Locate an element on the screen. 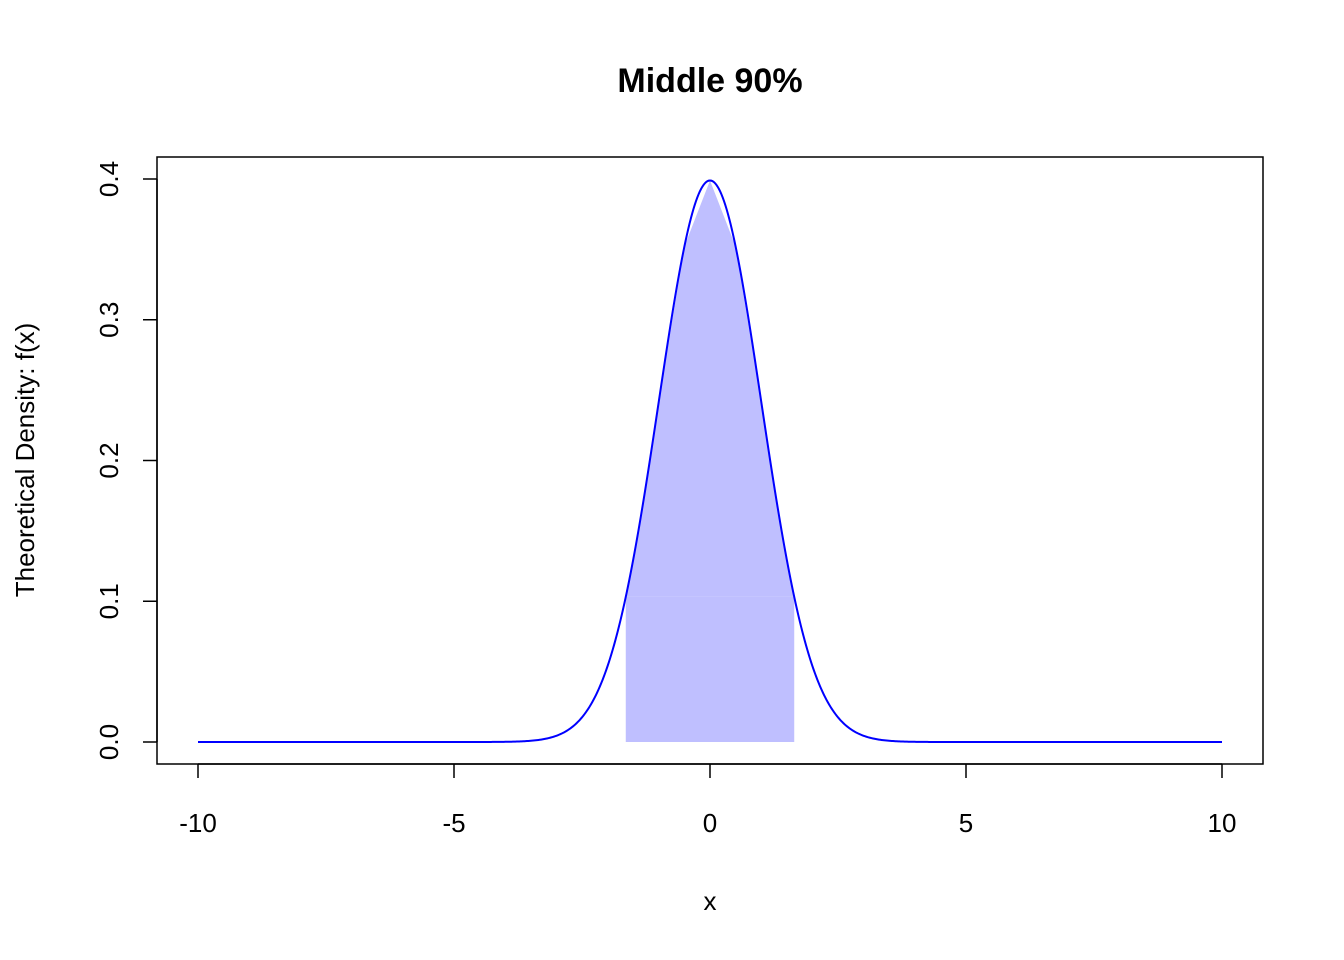  shaded-region is located at coordinates (710, 669).